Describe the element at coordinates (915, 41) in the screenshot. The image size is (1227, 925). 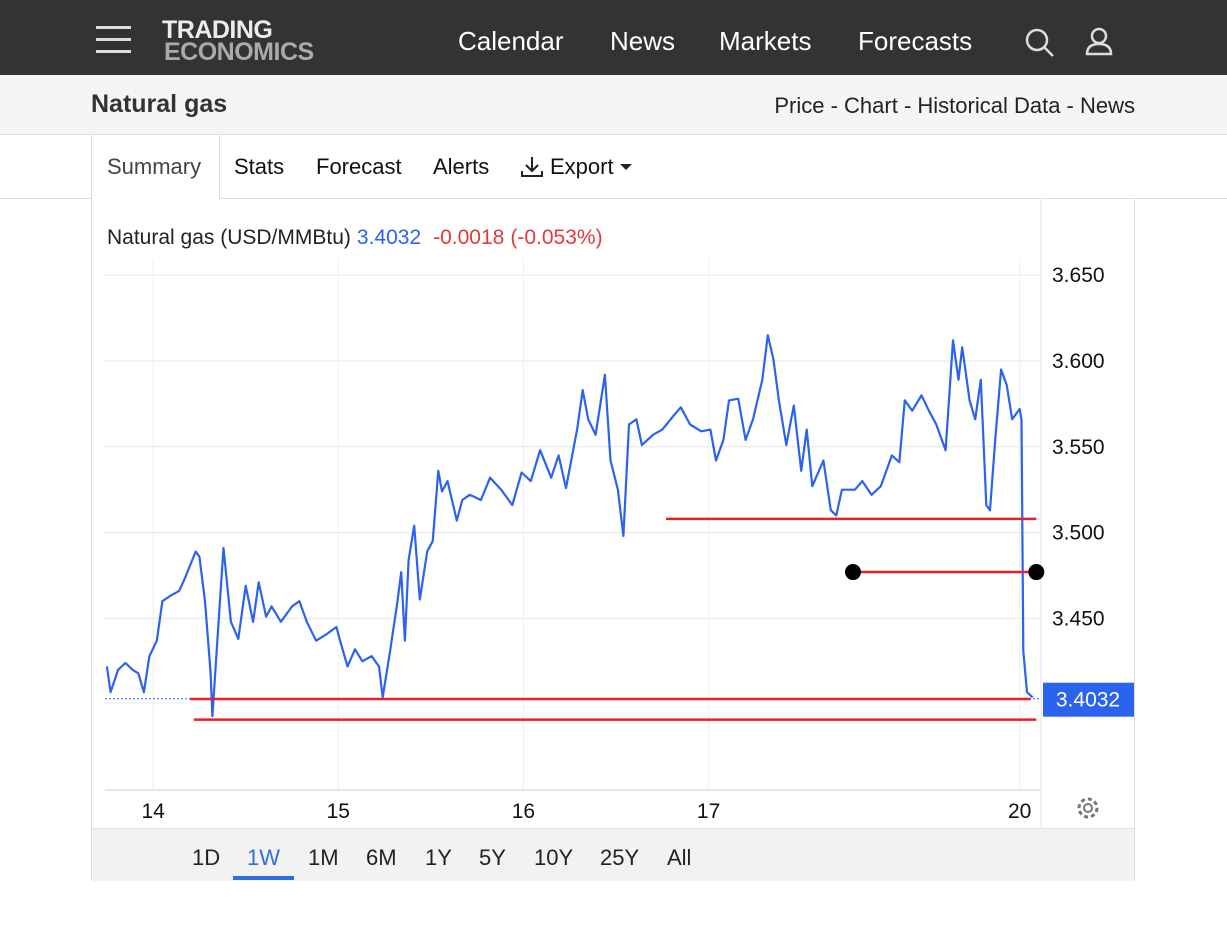
I see `nav-link: Forecasts` at that location.